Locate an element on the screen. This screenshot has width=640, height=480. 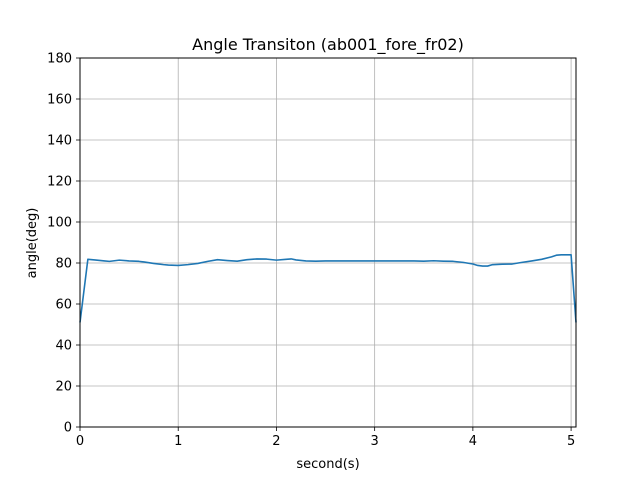
x-tick-label: 5 is located at coordinates (571, 441).